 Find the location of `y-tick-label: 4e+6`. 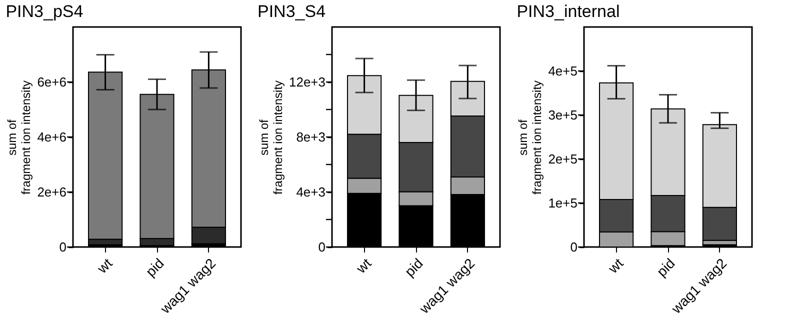

y-tick-label: 4e+6 is located at coordinates (51, 137).